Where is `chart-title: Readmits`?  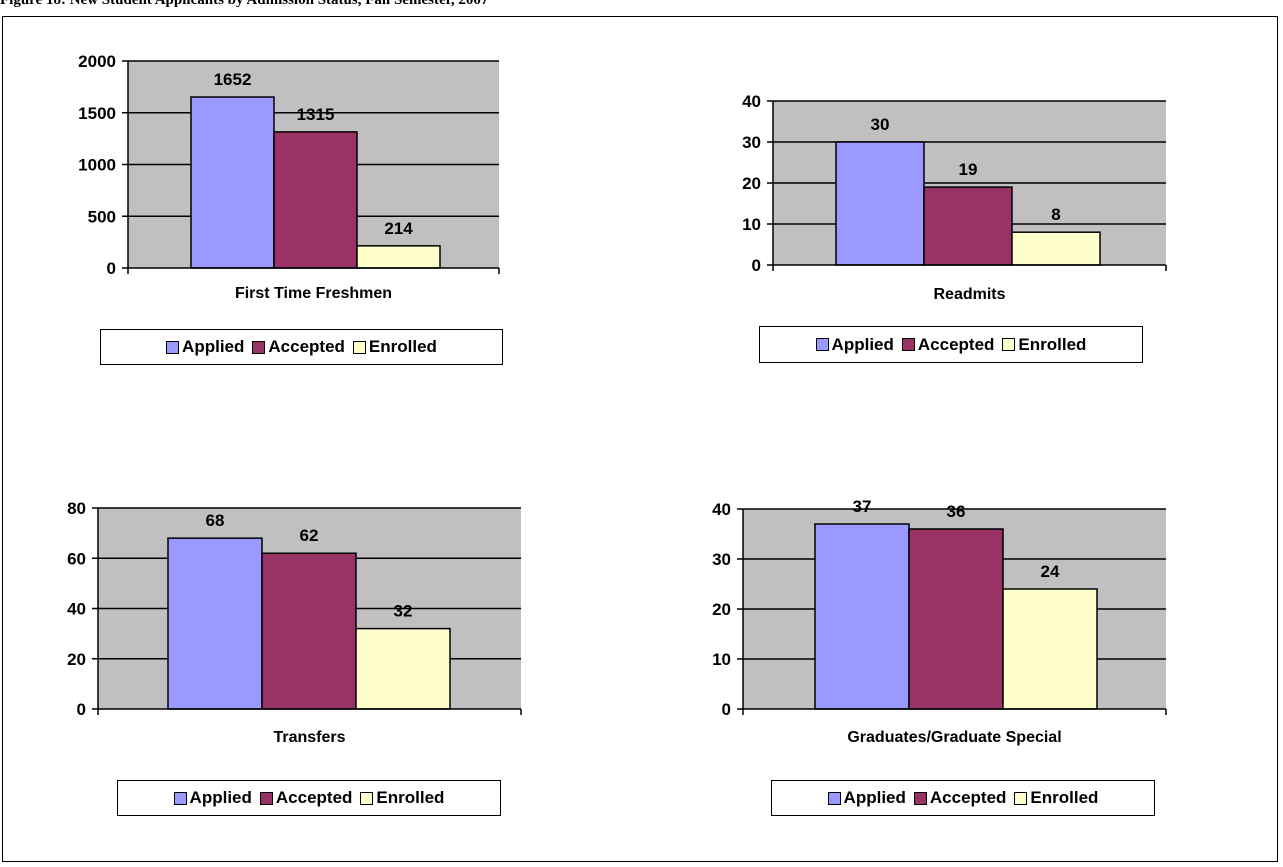 chart-title: Readmits is located at coordinates (969, 294).